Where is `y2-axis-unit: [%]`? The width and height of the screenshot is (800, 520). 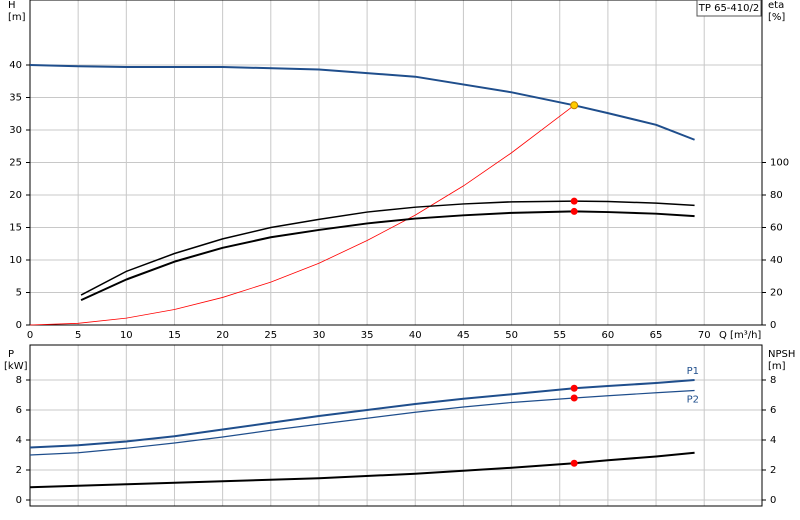
y2-axis-unit: [%] is located at coordinates (776, 17).